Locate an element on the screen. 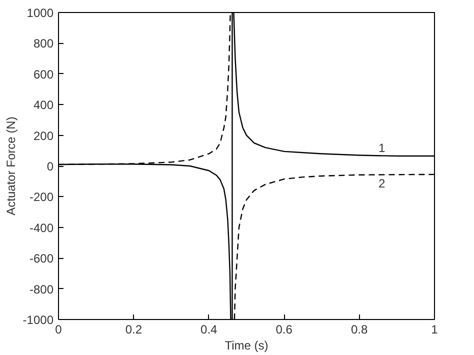 This screenshot has width=474, height=355. y-tick-label: -600 is located at coordinates (41, 259).